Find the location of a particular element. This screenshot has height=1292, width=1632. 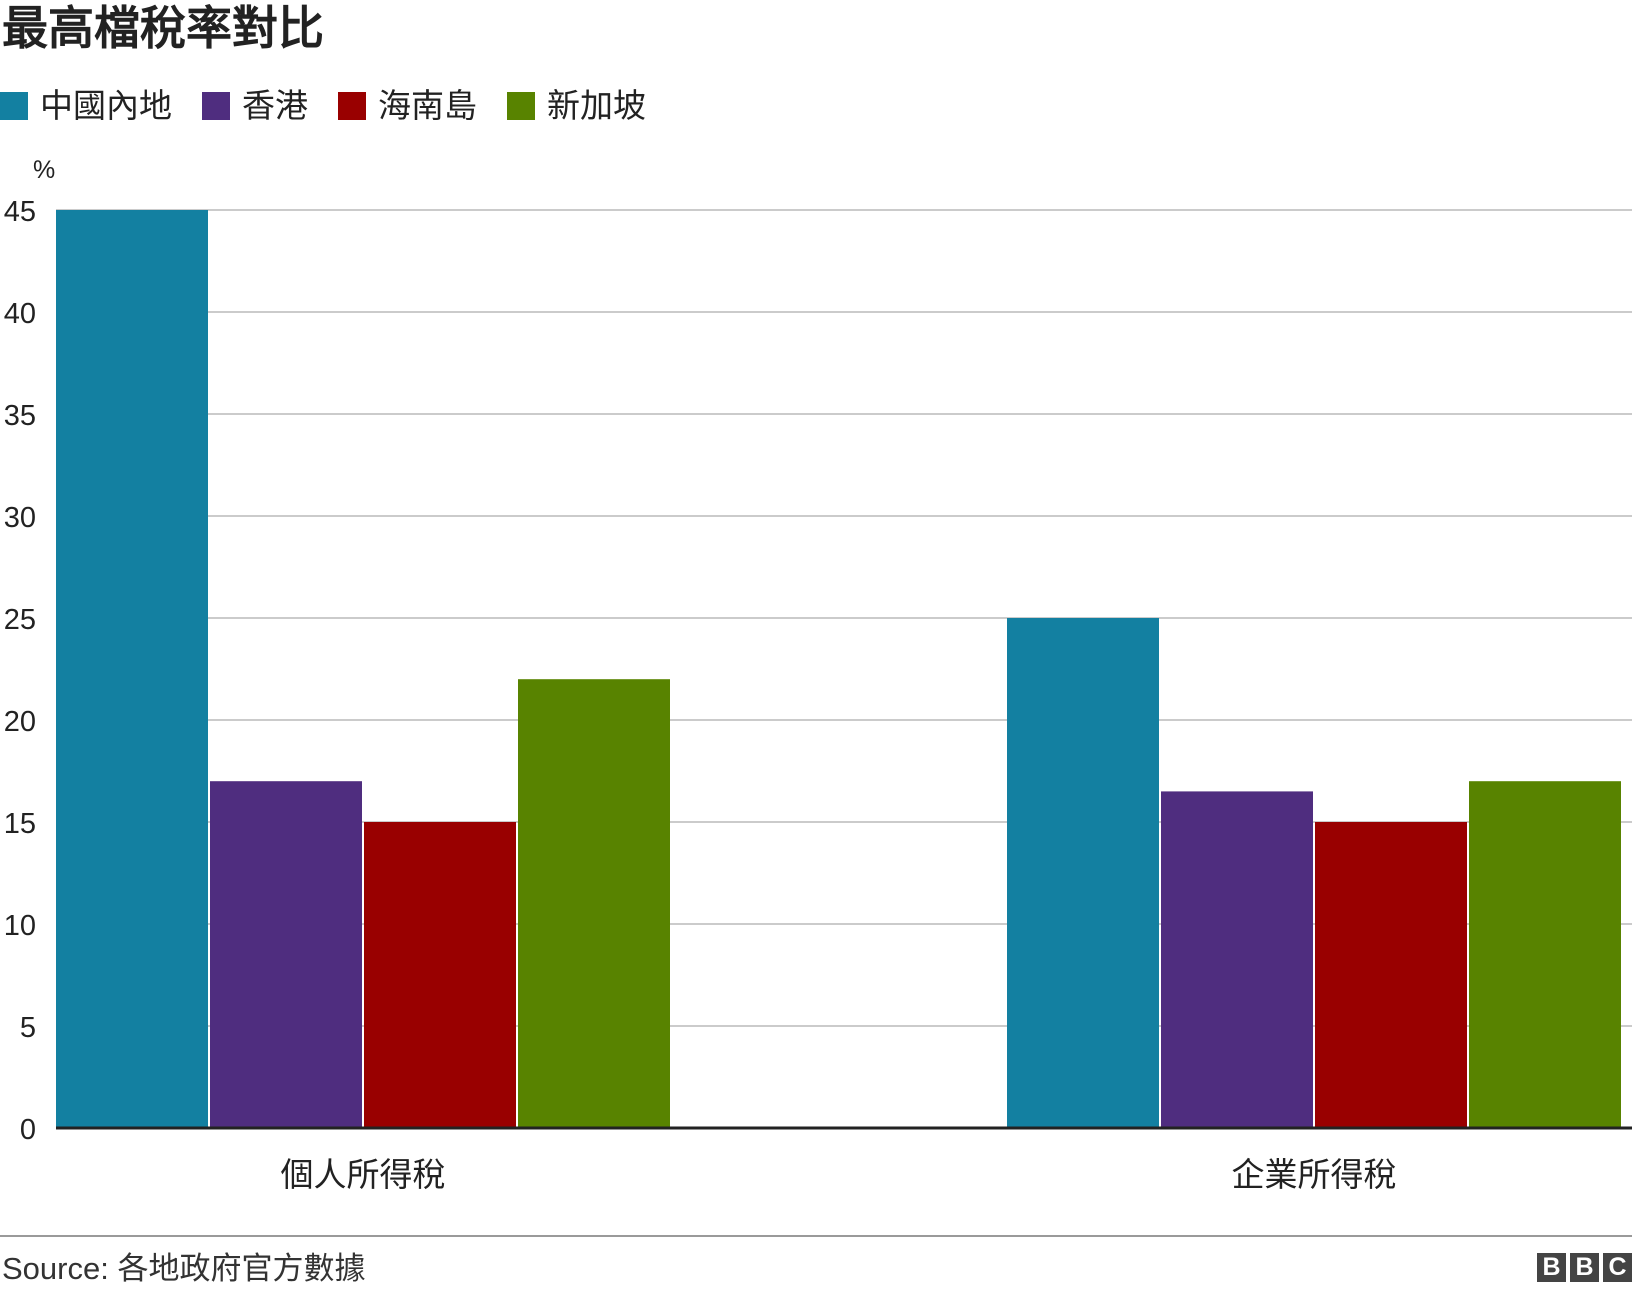

bbc-logo: B B C is located at coordinates (1582, 1267).